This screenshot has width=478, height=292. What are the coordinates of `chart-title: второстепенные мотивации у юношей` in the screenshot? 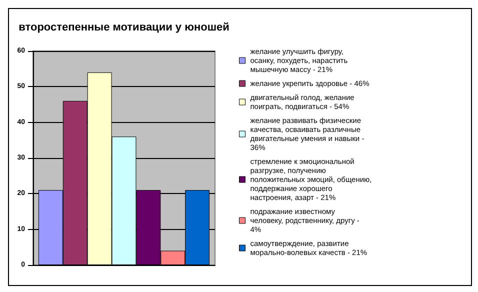 It's located at (124, 28).